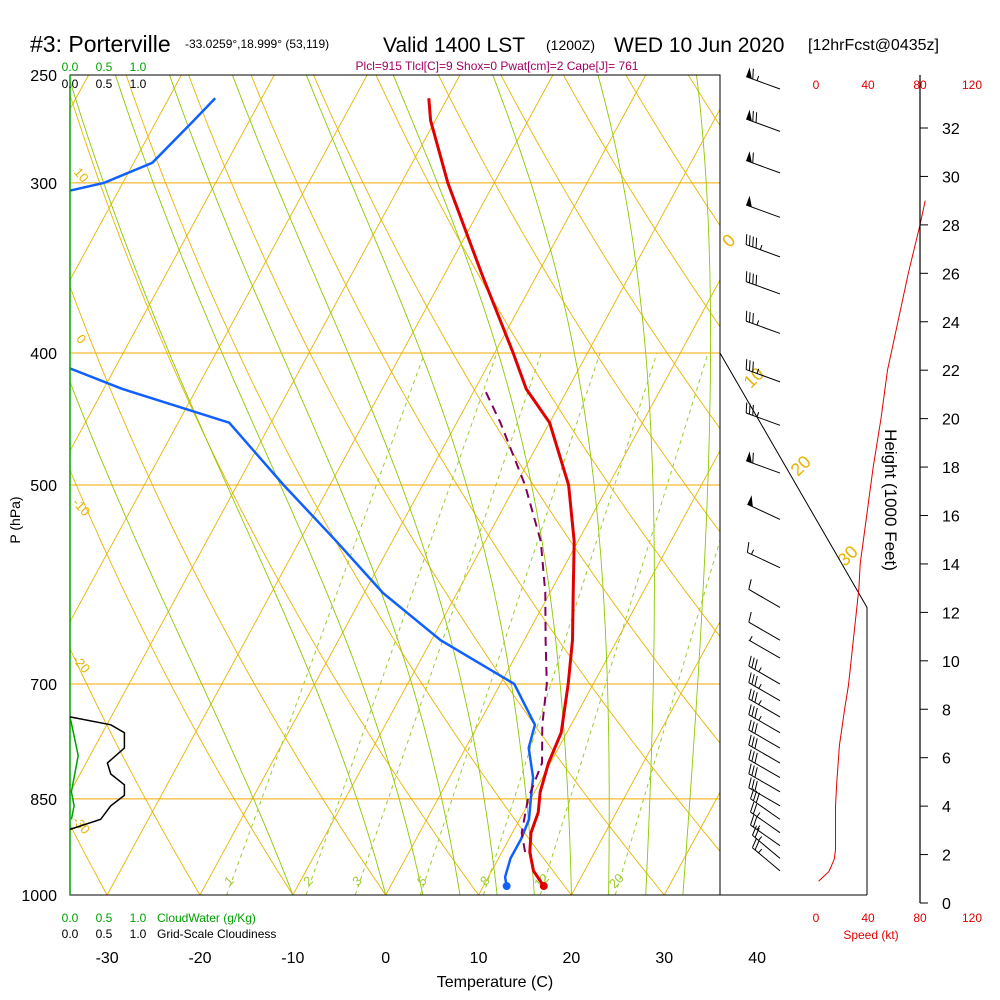 Image resolution: width=1000 pixels, height=1000 pixels. I want to click on dry-adiabat-label: 30, so click(848, 556).